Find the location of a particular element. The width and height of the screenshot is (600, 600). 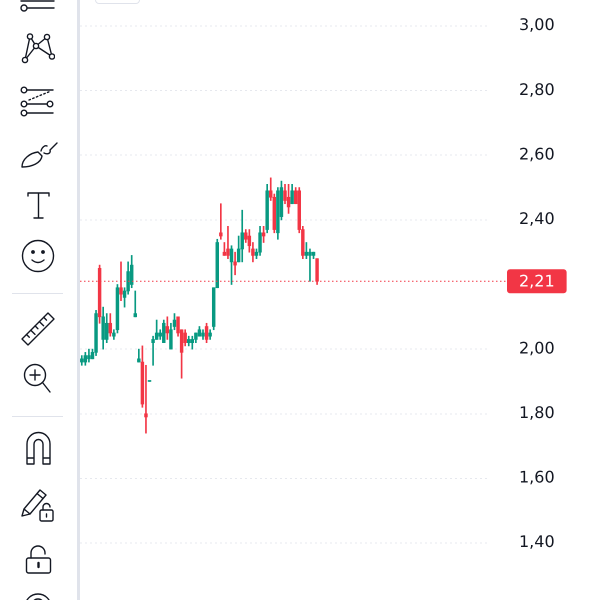

y-tick-label: 2,40 is located at coordinates (537, 218).